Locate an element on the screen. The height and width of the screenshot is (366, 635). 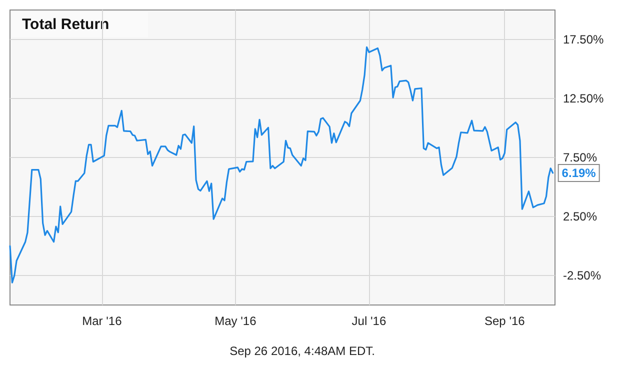
x-tick-label: May '16 is located at coordinates (235, 321).